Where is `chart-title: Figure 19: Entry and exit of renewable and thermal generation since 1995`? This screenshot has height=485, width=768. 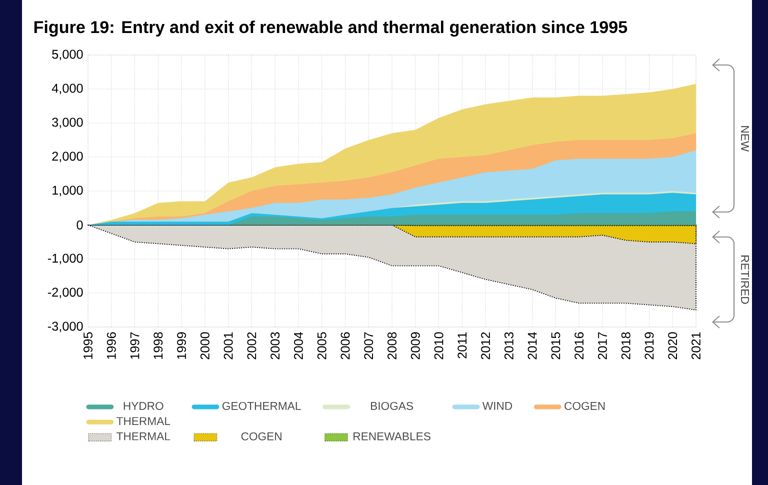
chart-title: Figure 19: Entry and exit of renewable and thermal generation since 1995 is located at coordinates (331, 28).